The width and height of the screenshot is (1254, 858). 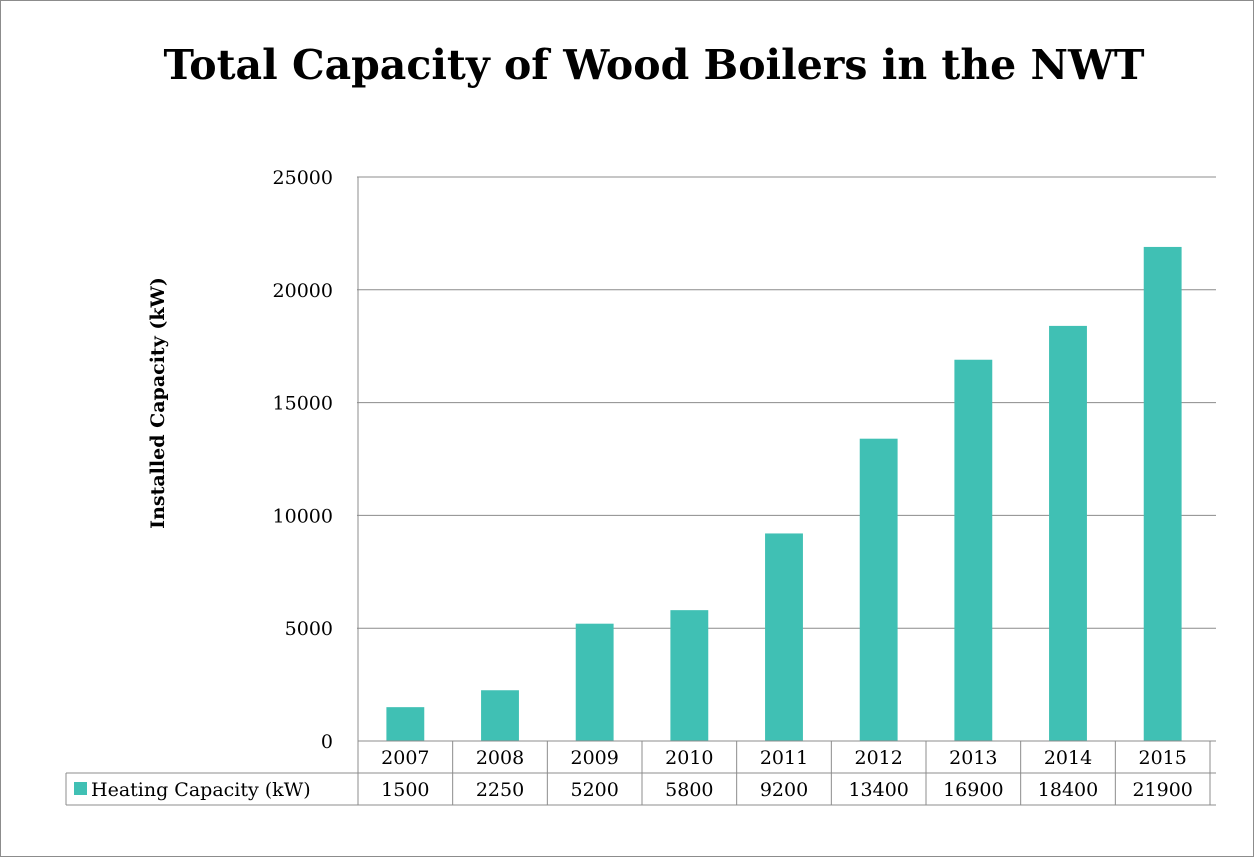 What do you see at coordinates (594, 790) in the screenshot?
I see `data-label: 5200` at bounding box center [594, 790].